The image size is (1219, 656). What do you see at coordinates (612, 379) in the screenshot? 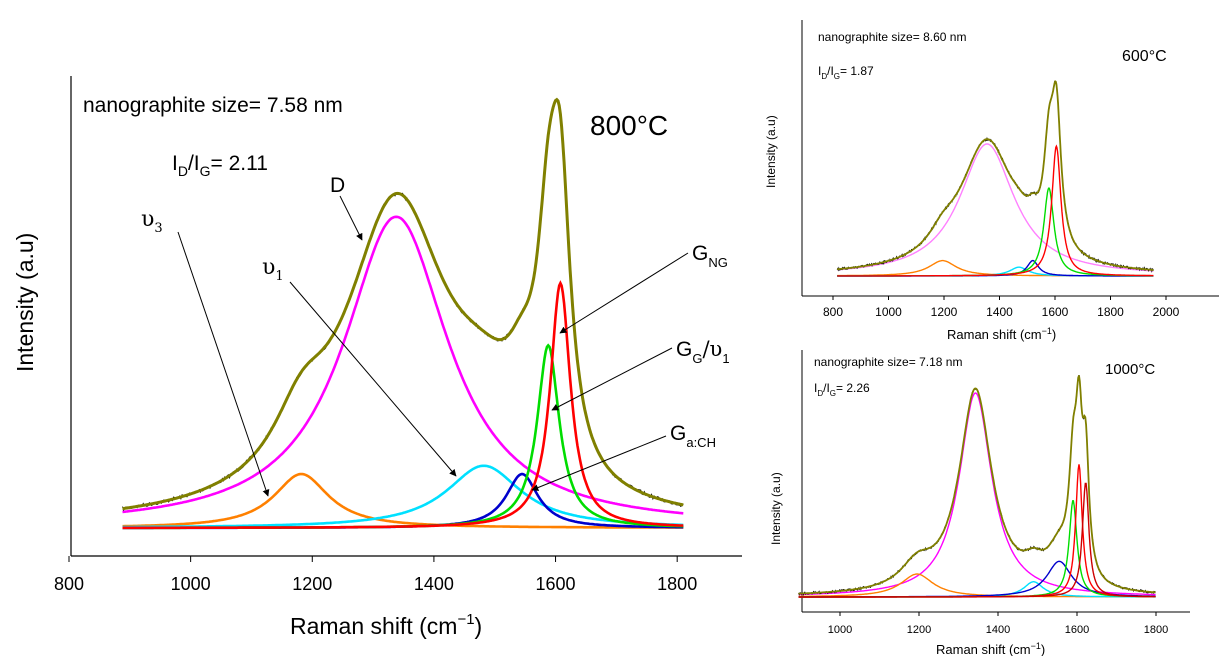
I see `arrow-gg` at bounding box center [612, 379].